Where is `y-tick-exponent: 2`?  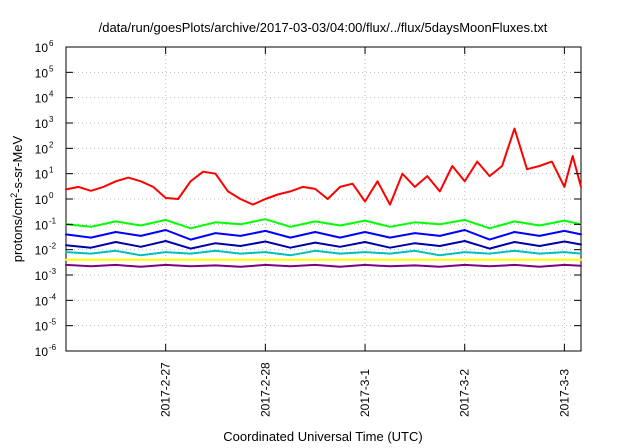
y-tick-exponent: 2 is located at coordinates (51, 144).